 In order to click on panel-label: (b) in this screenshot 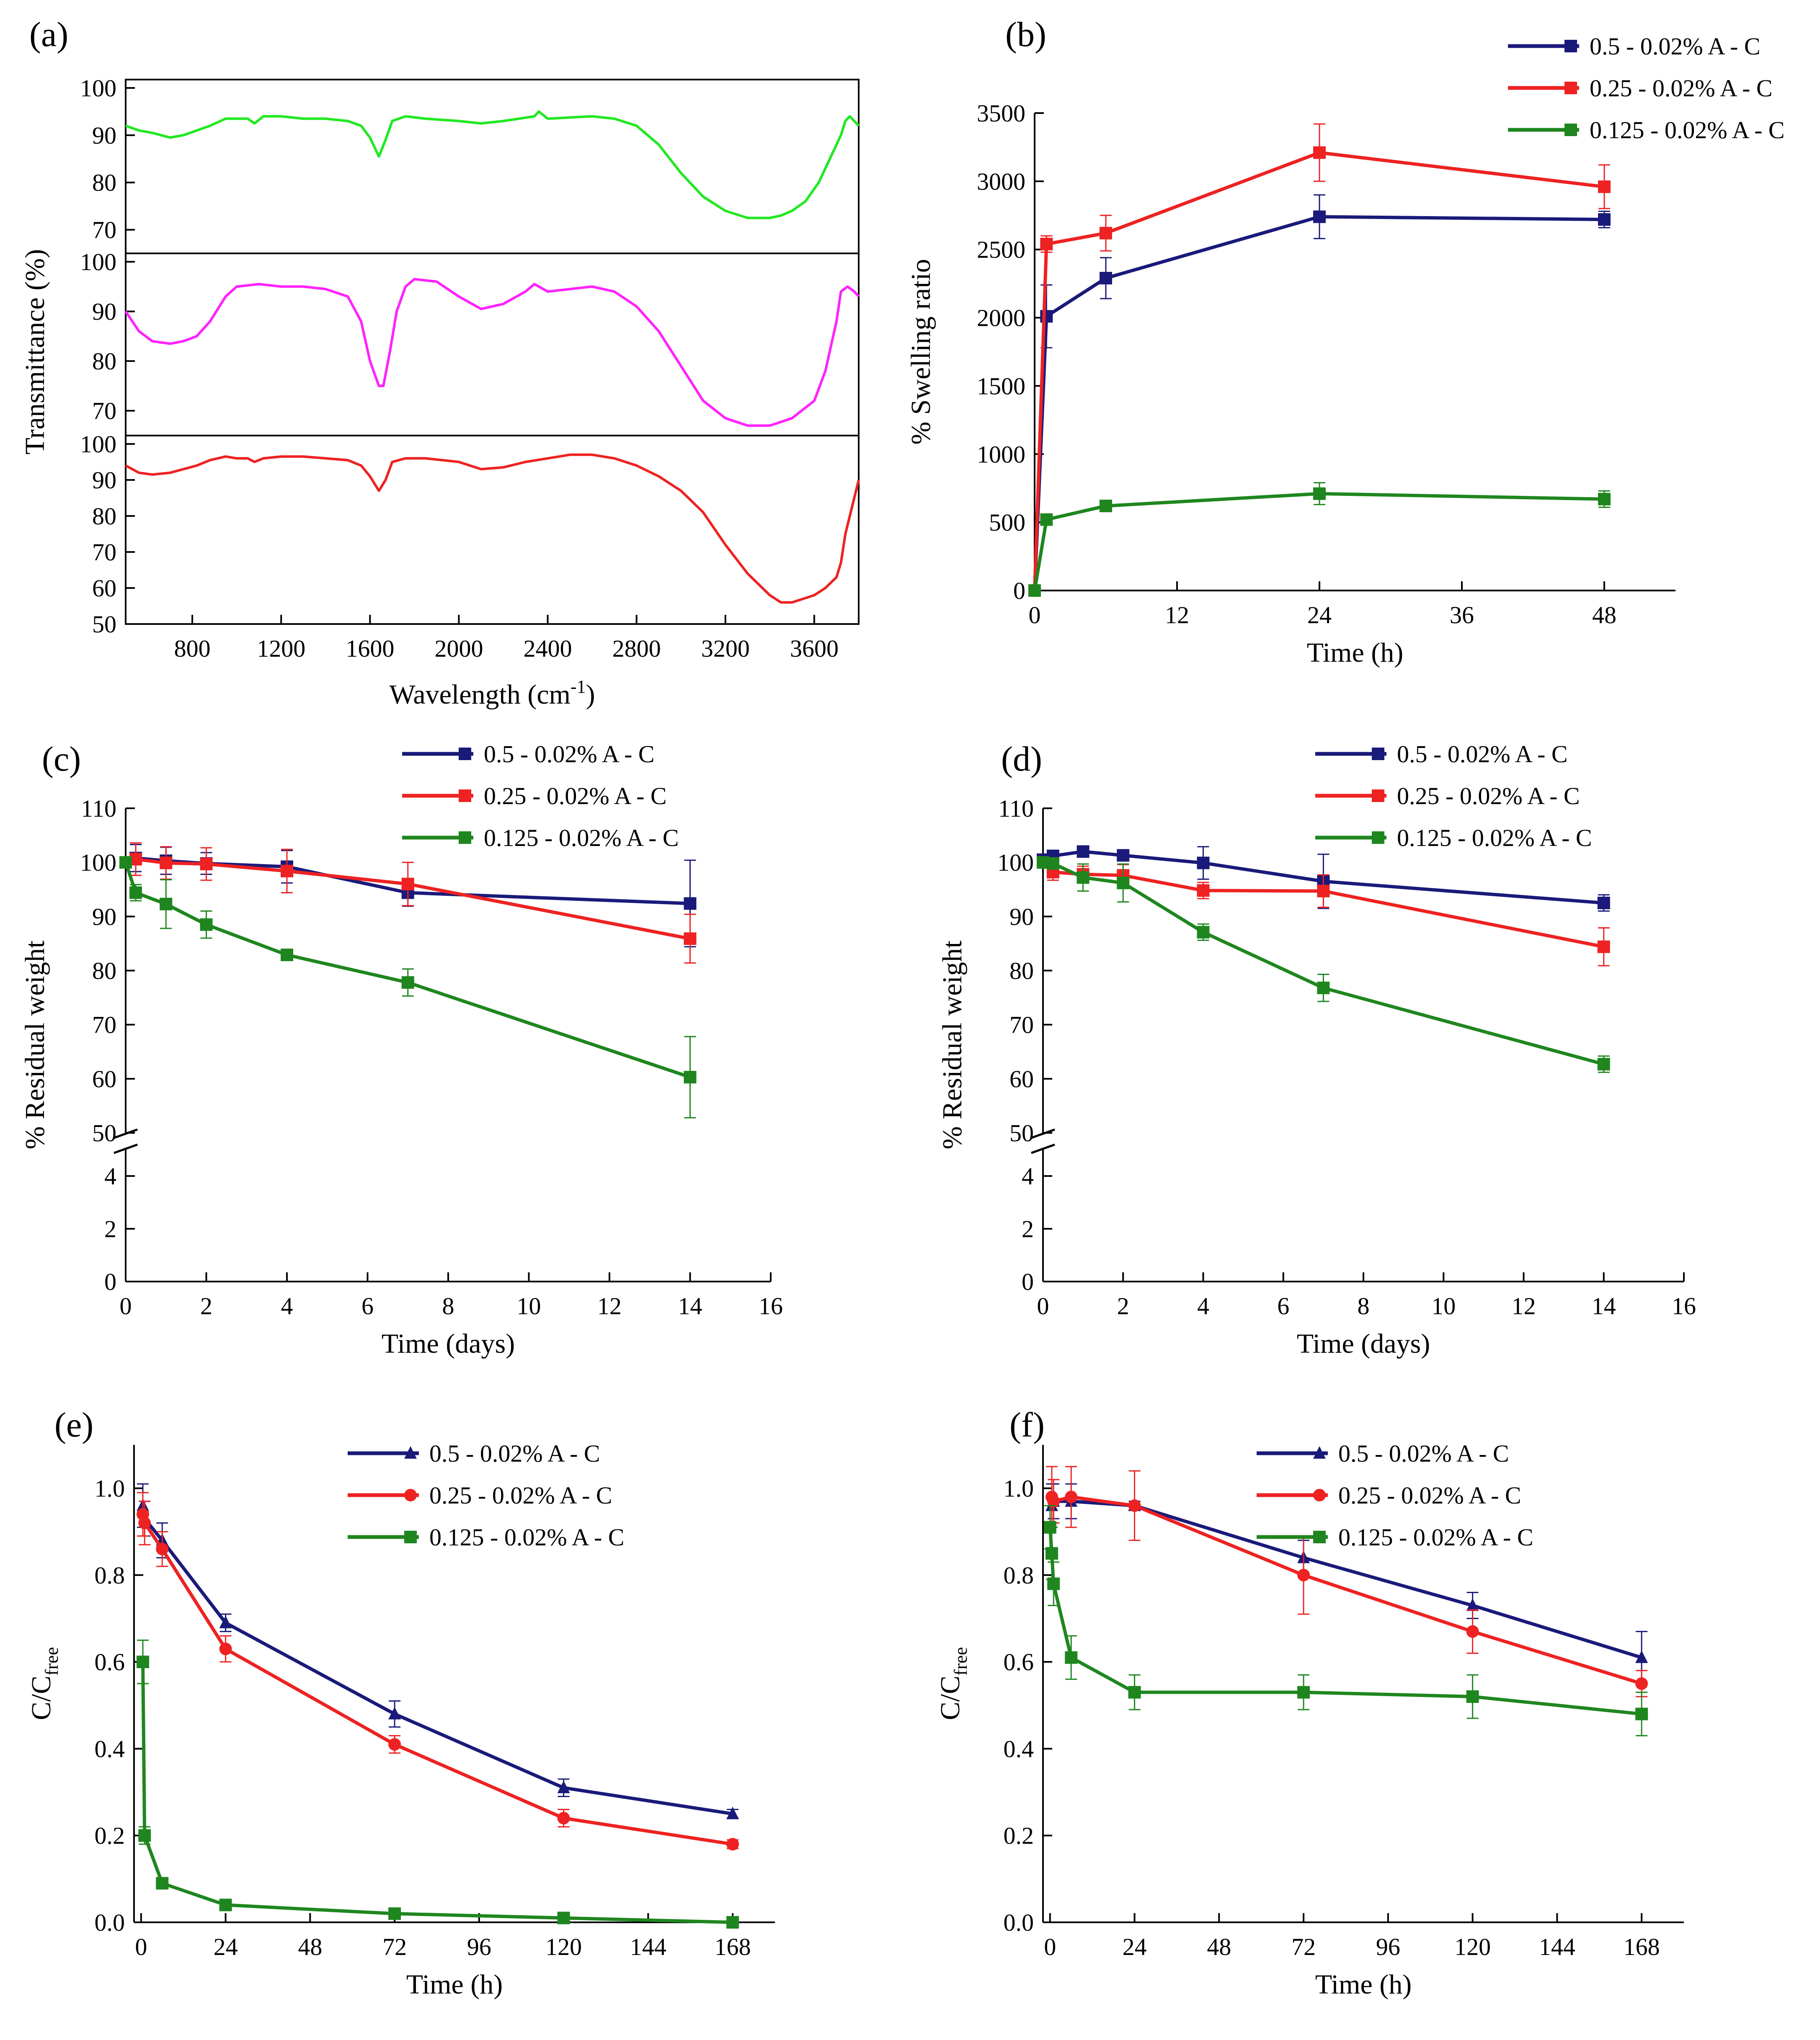, I will do `click(1025, 34)`.